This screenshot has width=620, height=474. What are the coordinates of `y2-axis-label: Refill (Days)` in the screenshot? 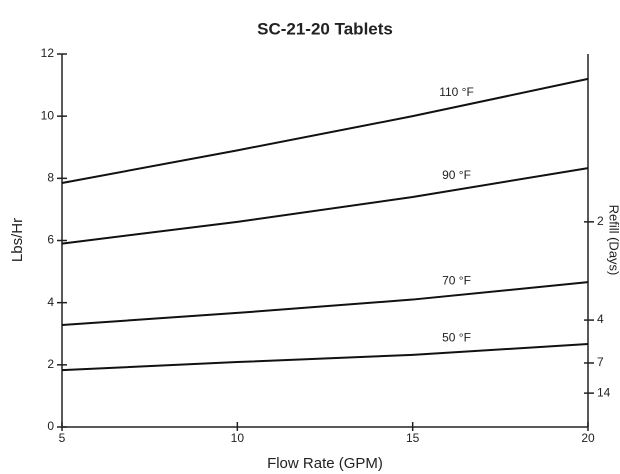 It's located at (613, 240).